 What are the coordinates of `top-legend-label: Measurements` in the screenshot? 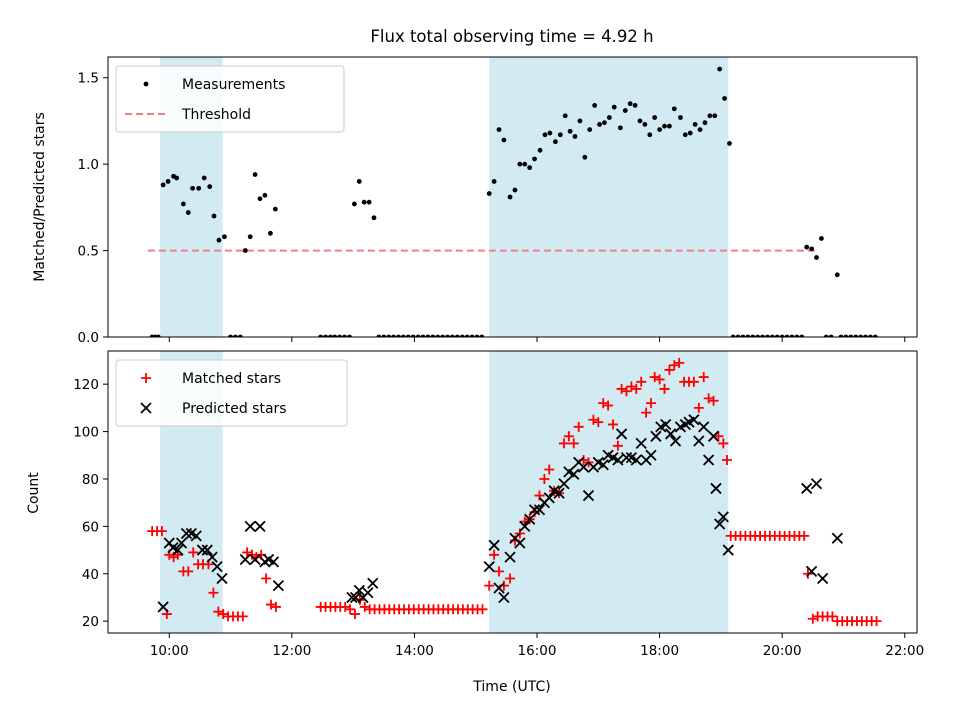 It's located at (233, 85).